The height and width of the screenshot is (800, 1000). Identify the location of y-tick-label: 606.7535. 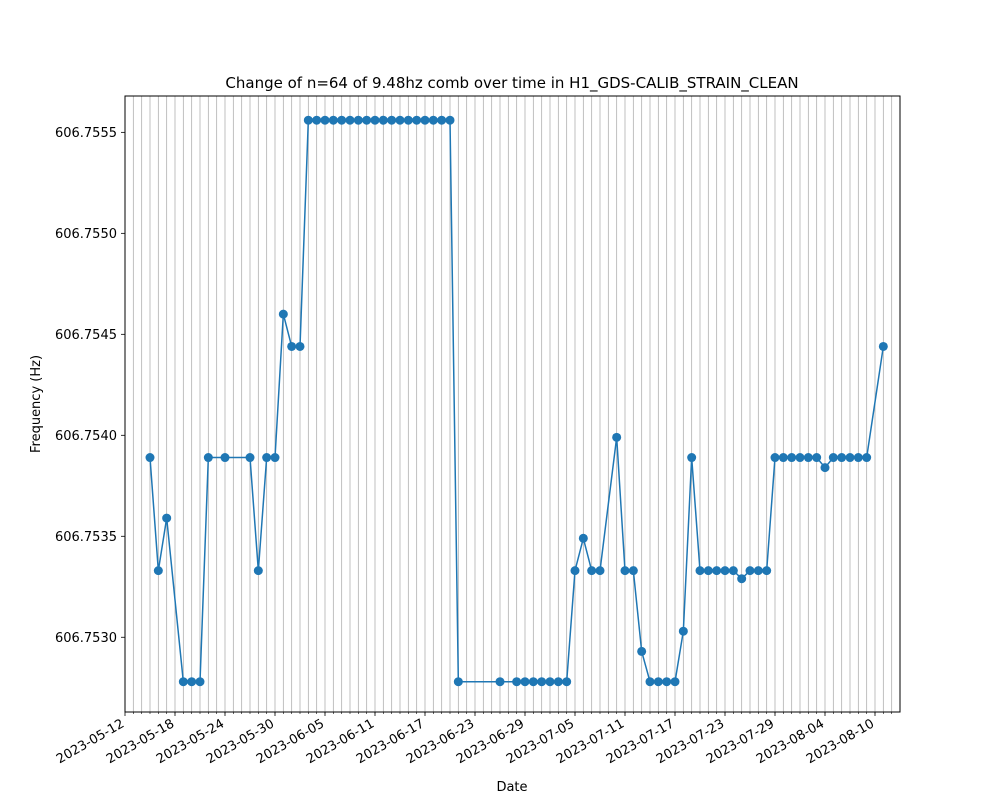
(86, 537).